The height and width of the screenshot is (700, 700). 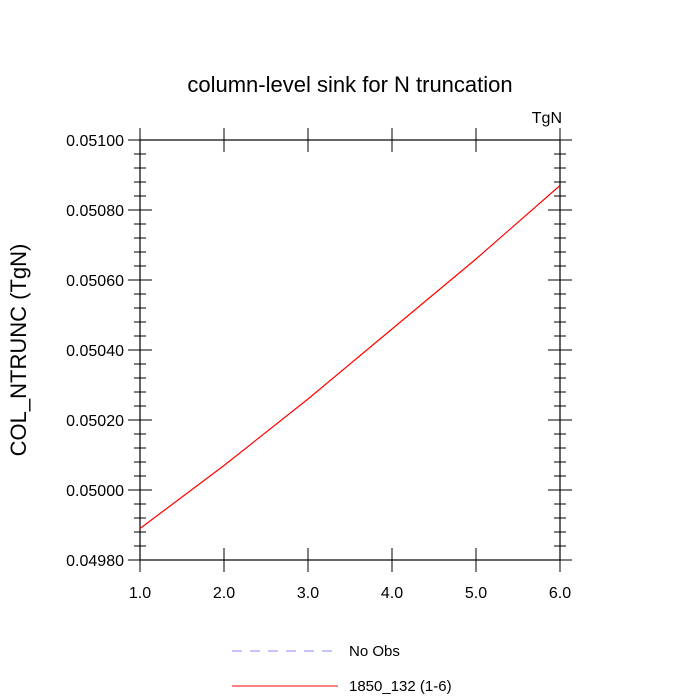 What do you see at coordinates (349, 84) in the screenshot?
I see `chart-title: column-level sink for N truncation` at bounding box center [349, 84].